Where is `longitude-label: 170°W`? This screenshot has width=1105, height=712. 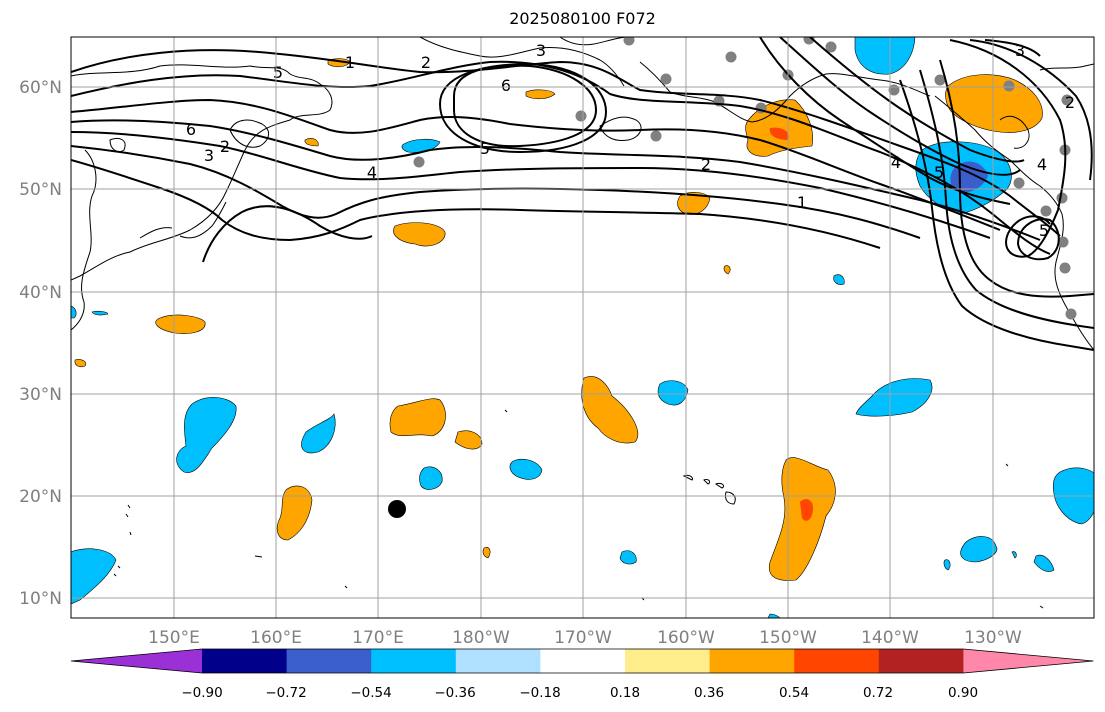
longitude-label: 170°W is located at coordinates (583, 638).